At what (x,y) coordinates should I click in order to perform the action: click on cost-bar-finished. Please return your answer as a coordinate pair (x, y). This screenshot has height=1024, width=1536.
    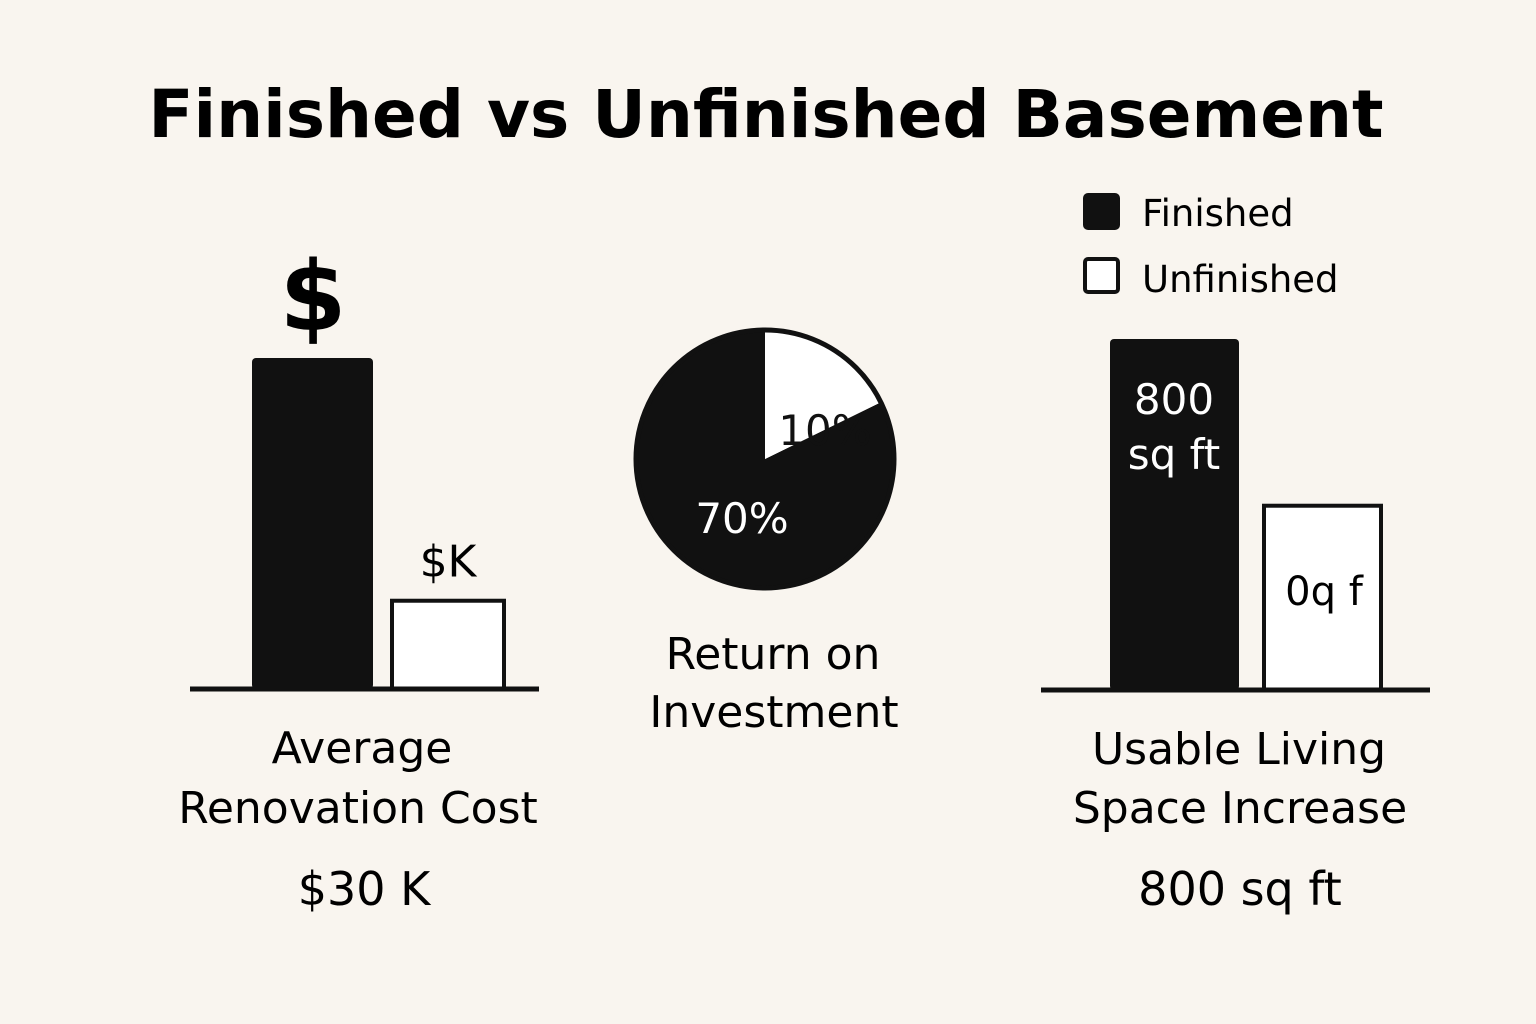
    Looking at the image, I should click on (312, 523).